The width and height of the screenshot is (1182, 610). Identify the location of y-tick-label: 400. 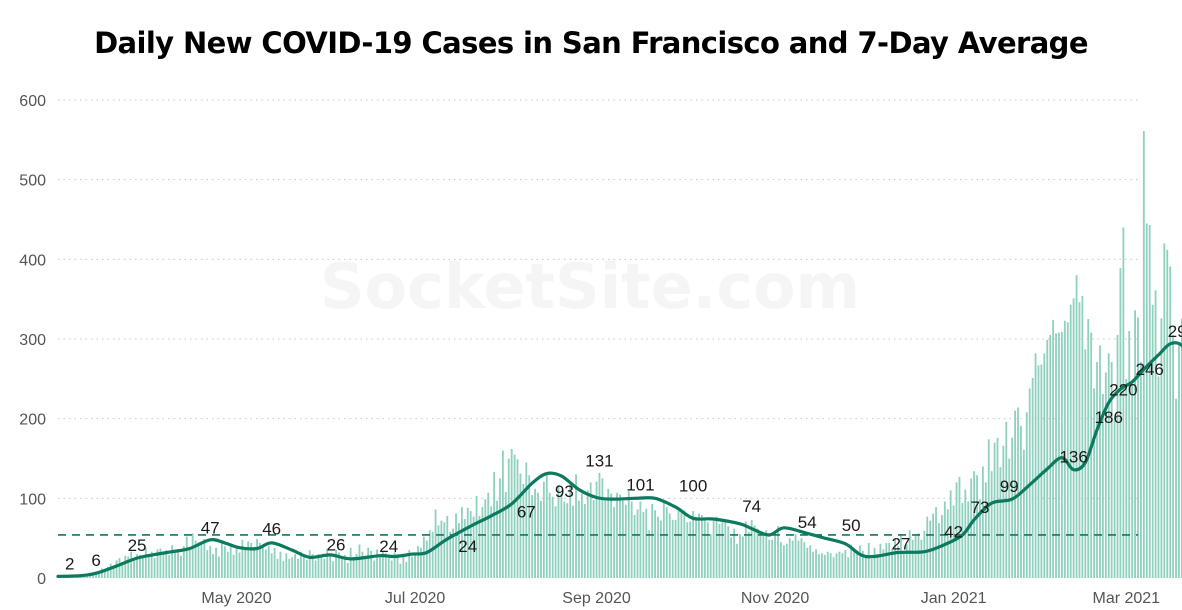
(32, 260).